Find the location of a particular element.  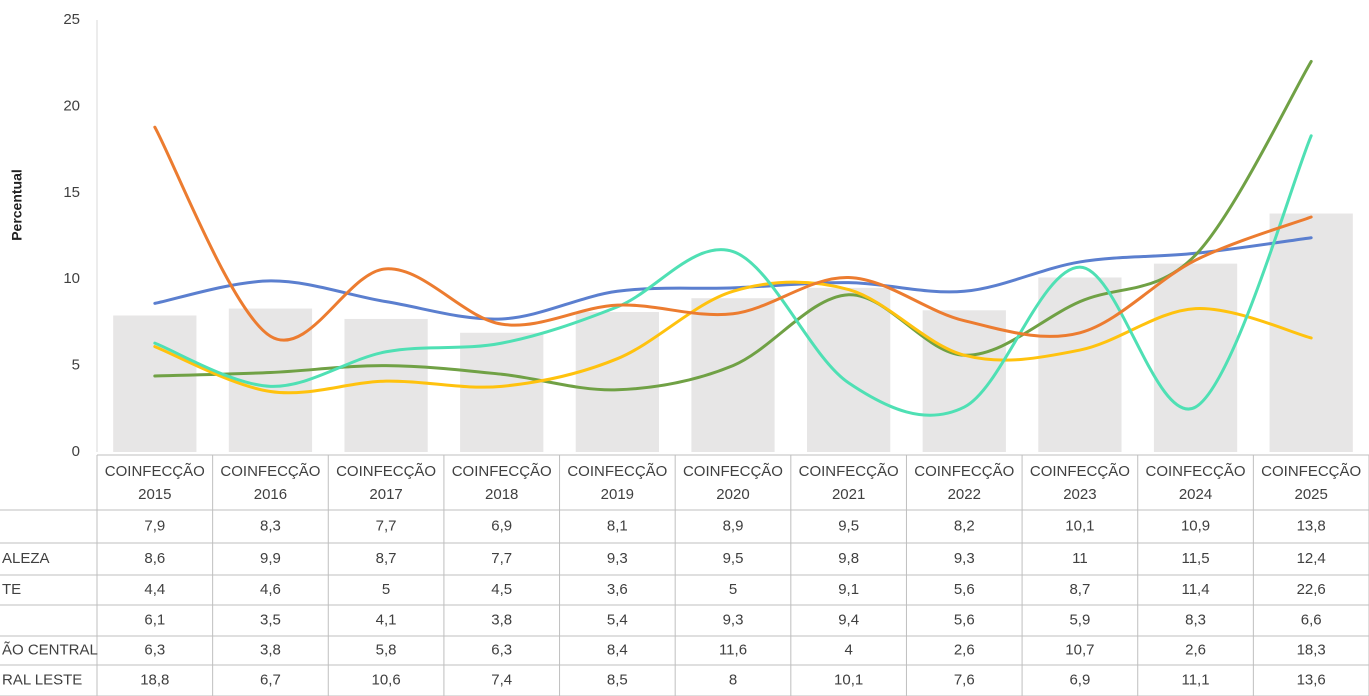

x-tick-label: COINFECÇÃO 2022 is located at coordinates (964, 483).